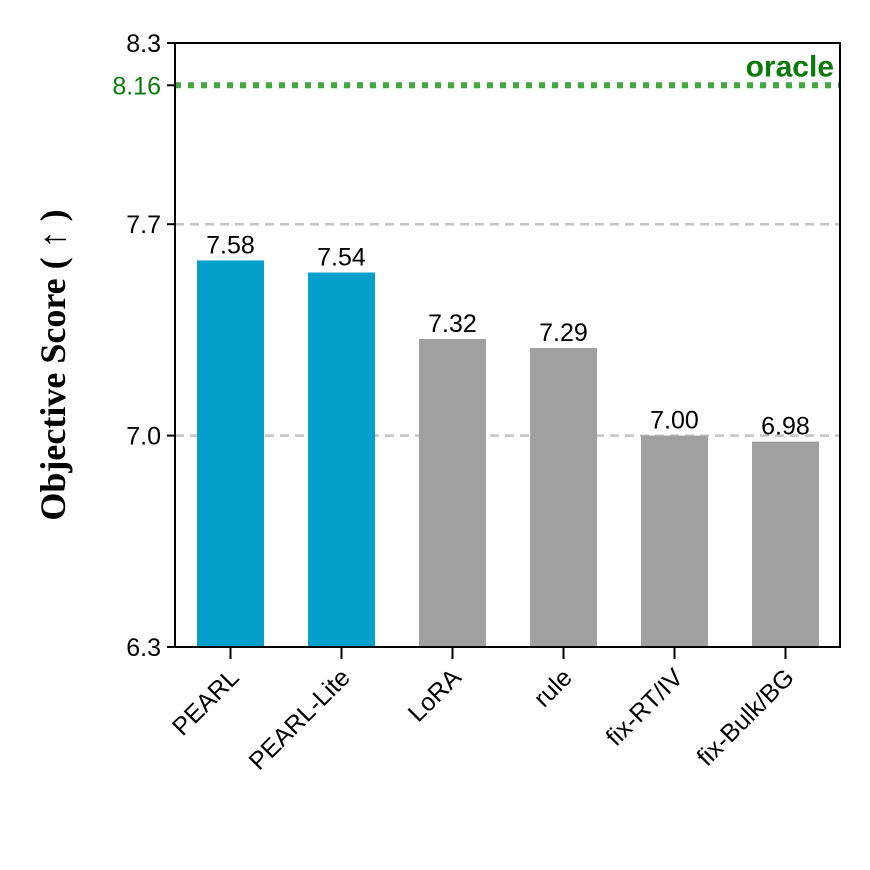  What do you see at coordinates (552, 687) in the screenshot?
I see `x-tick-label: rule` at bounding box center [552, 687].